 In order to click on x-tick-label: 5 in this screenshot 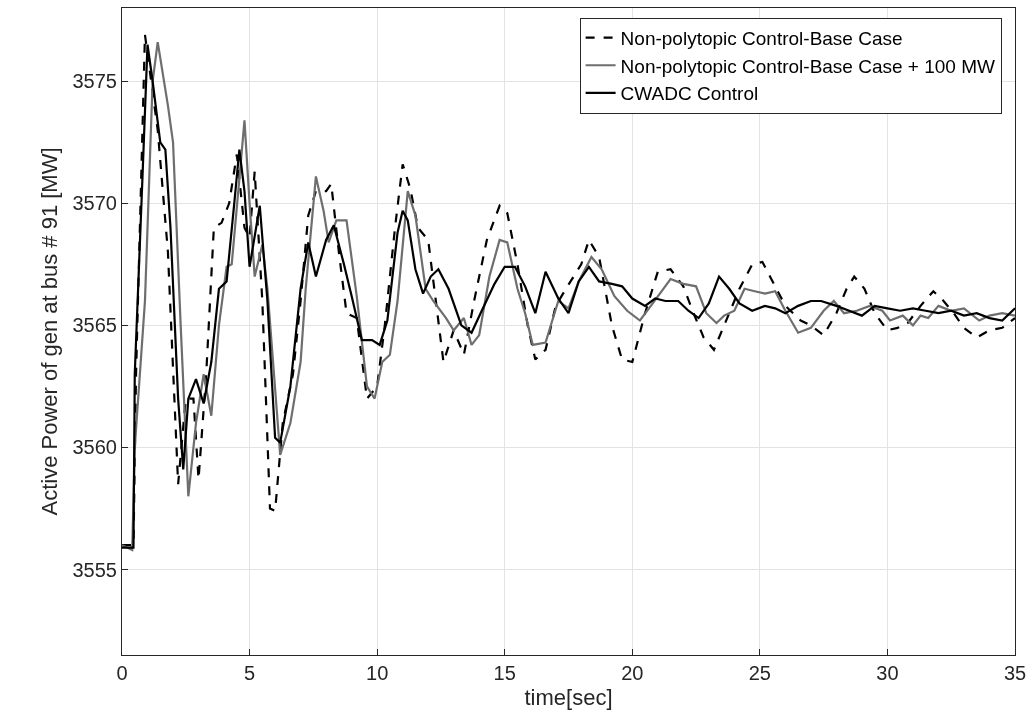, I will do `click(250, 673)`.